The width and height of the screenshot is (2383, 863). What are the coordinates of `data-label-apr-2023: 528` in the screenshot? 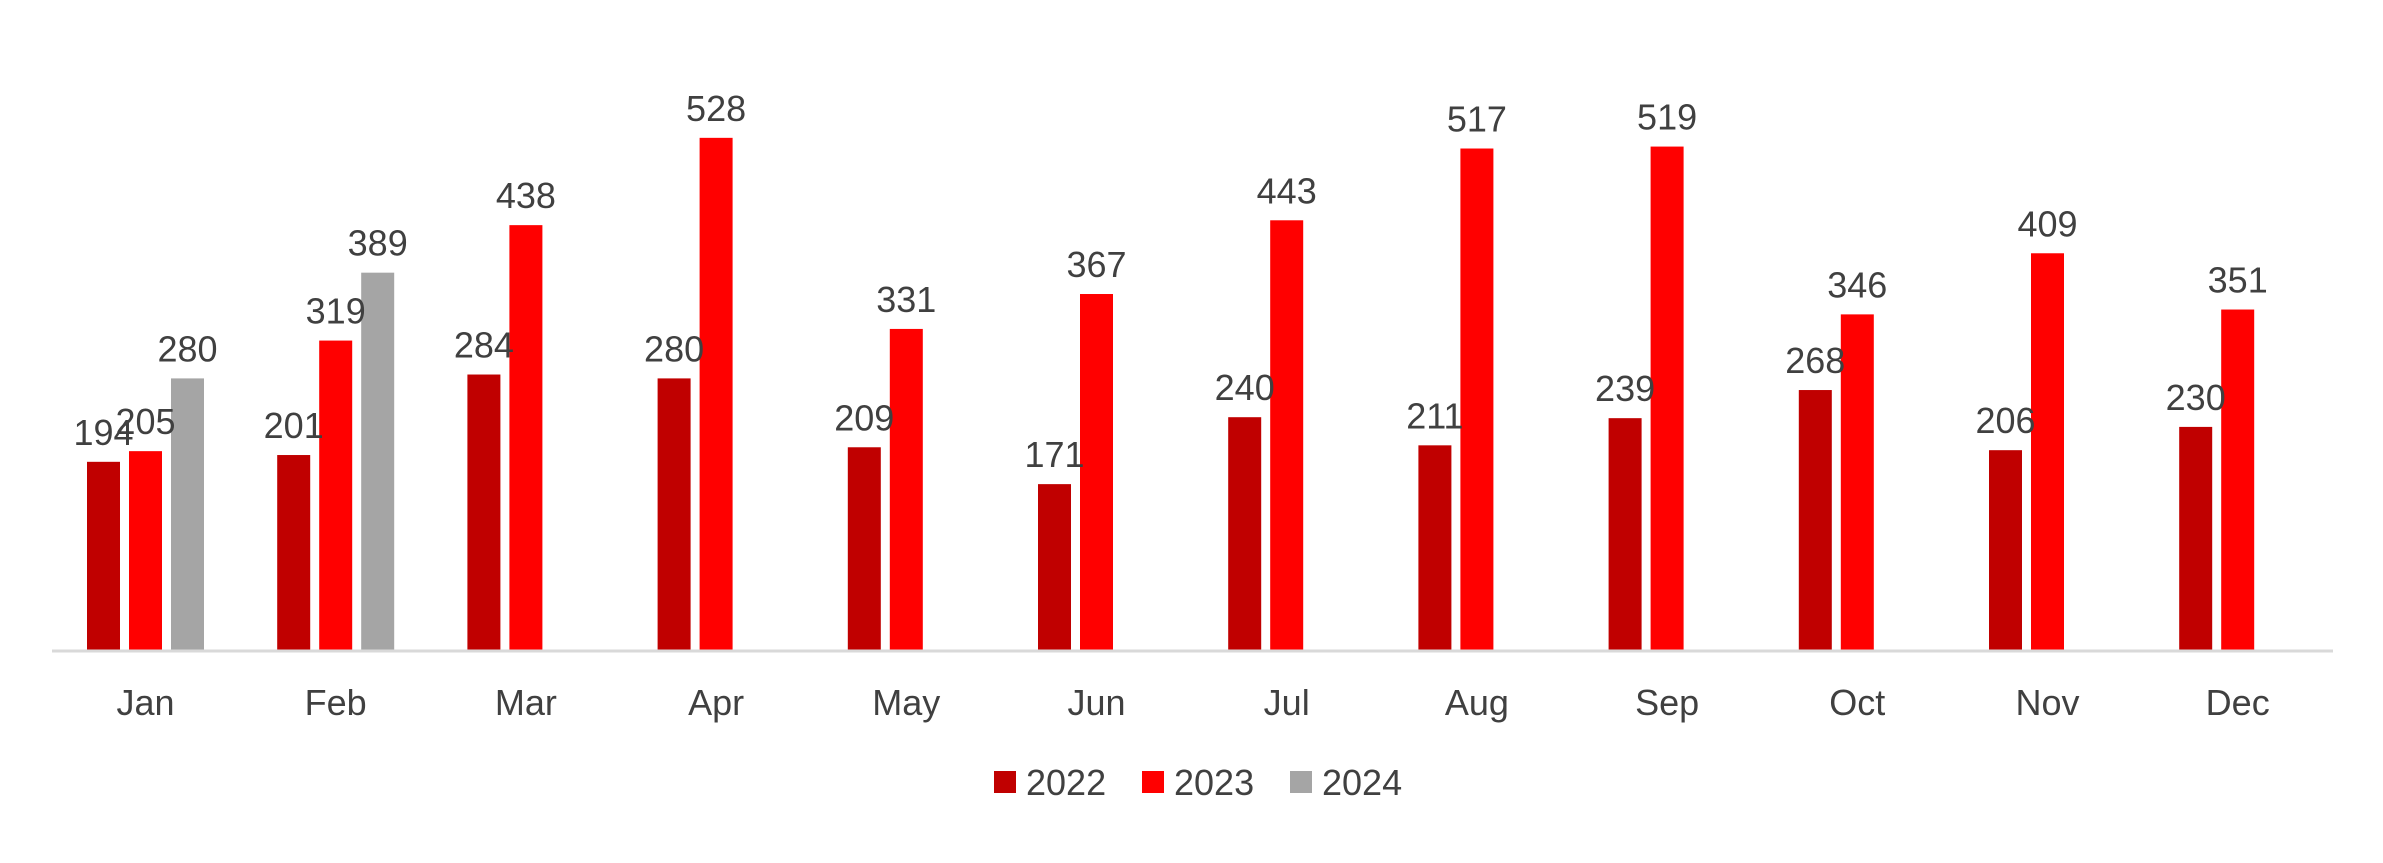 It's located at (716, 108).